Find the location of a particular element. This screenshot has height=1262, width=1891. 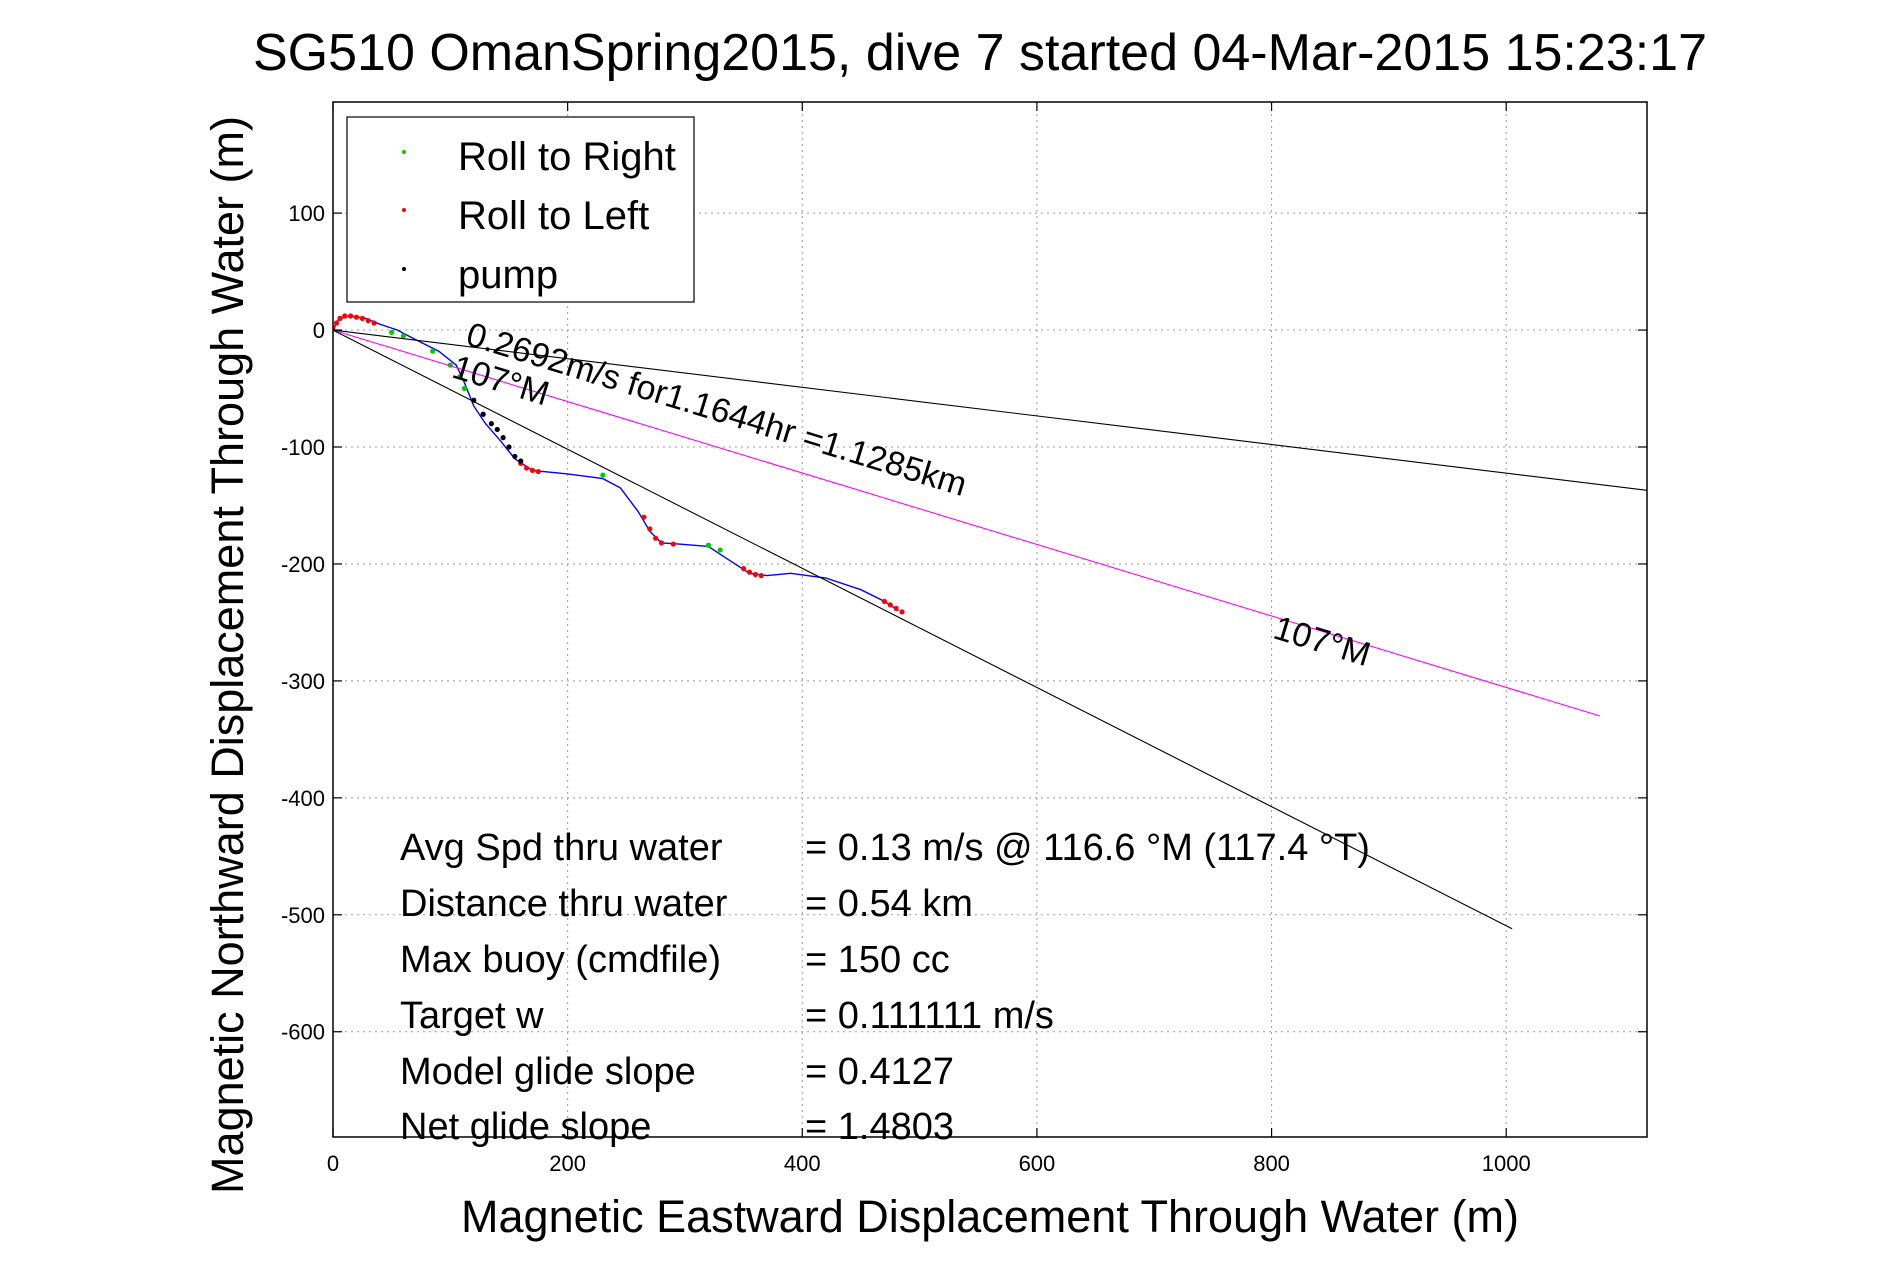

roll-to-left-points is located at coordinates (619, 464).